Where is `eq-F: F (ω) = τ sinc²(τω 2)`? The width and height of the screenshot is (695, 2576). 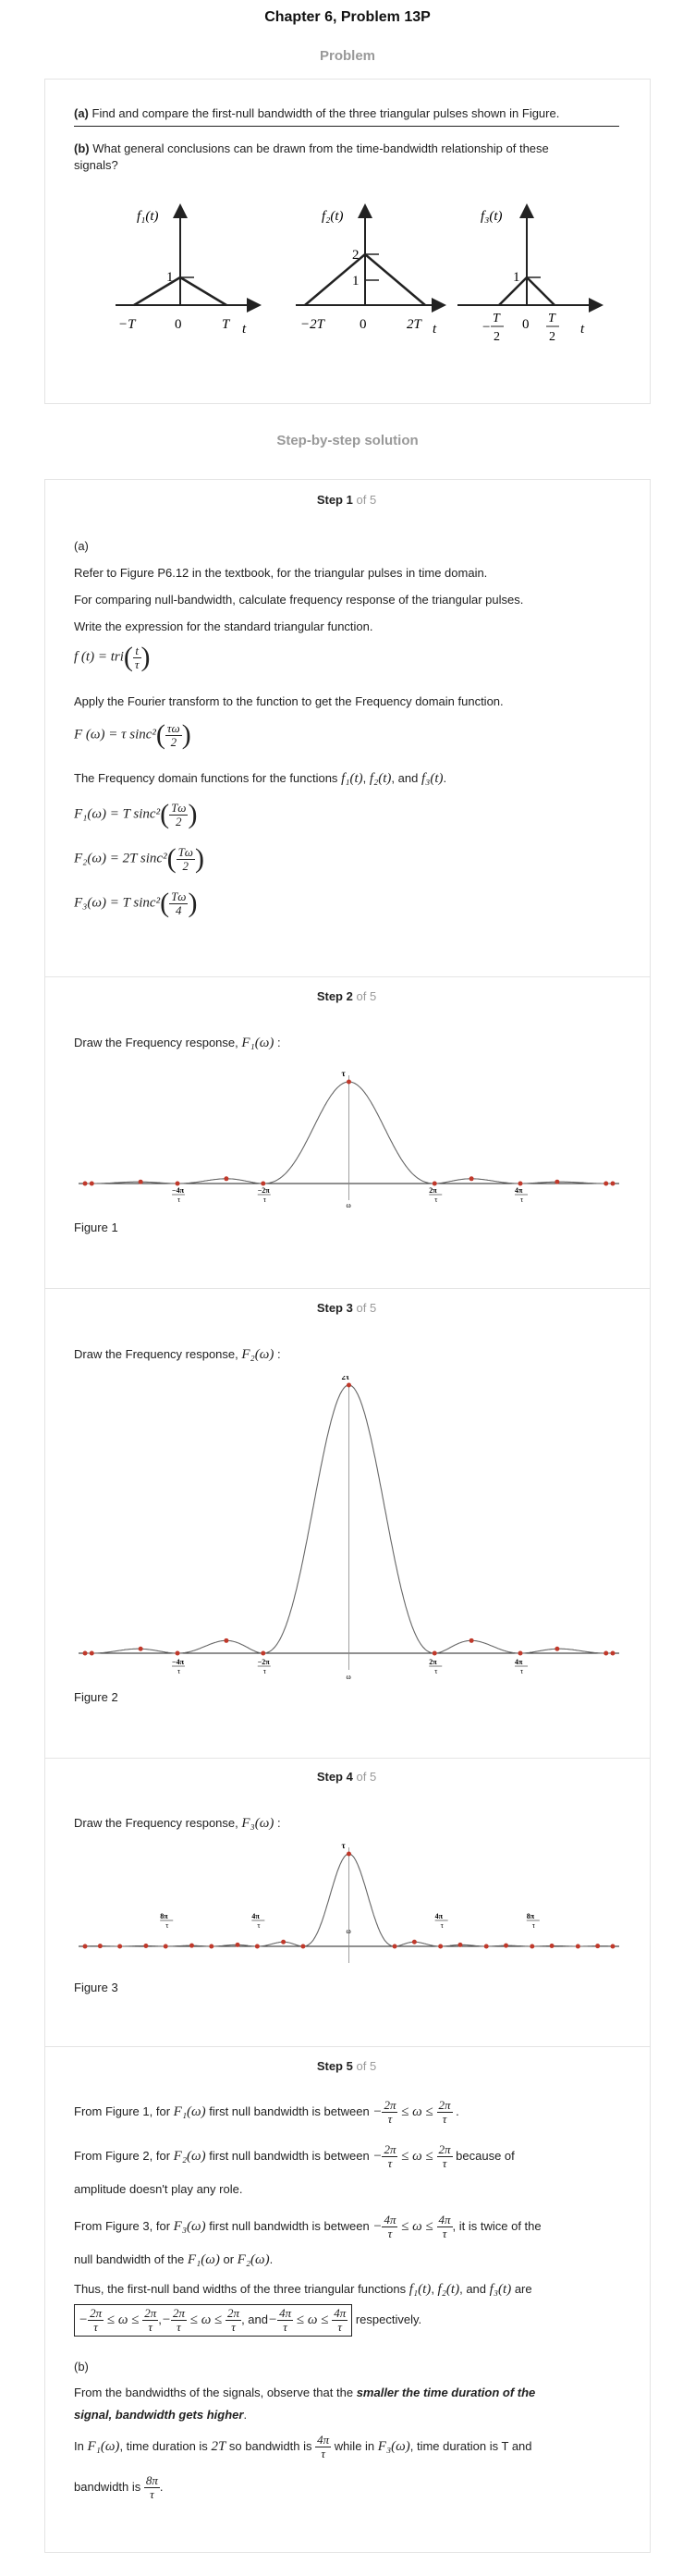 eq-F: F (ω) = τ sinc²(τω 2) is located at coordinates (132, 734).